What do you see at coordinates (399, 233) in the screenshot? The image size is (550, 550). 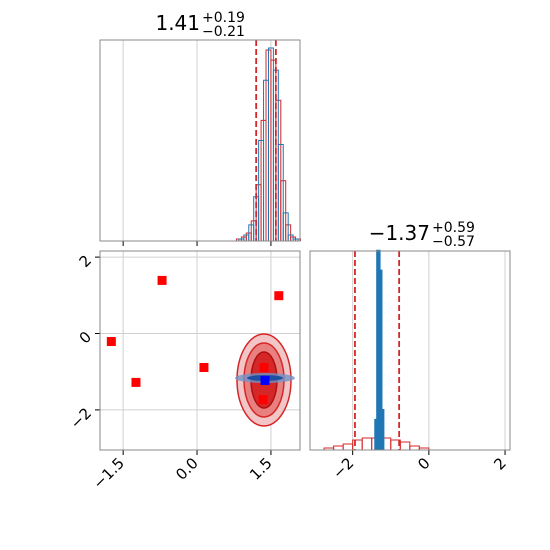 I see `title-value: −1.37` at bounding box center [399, 233].